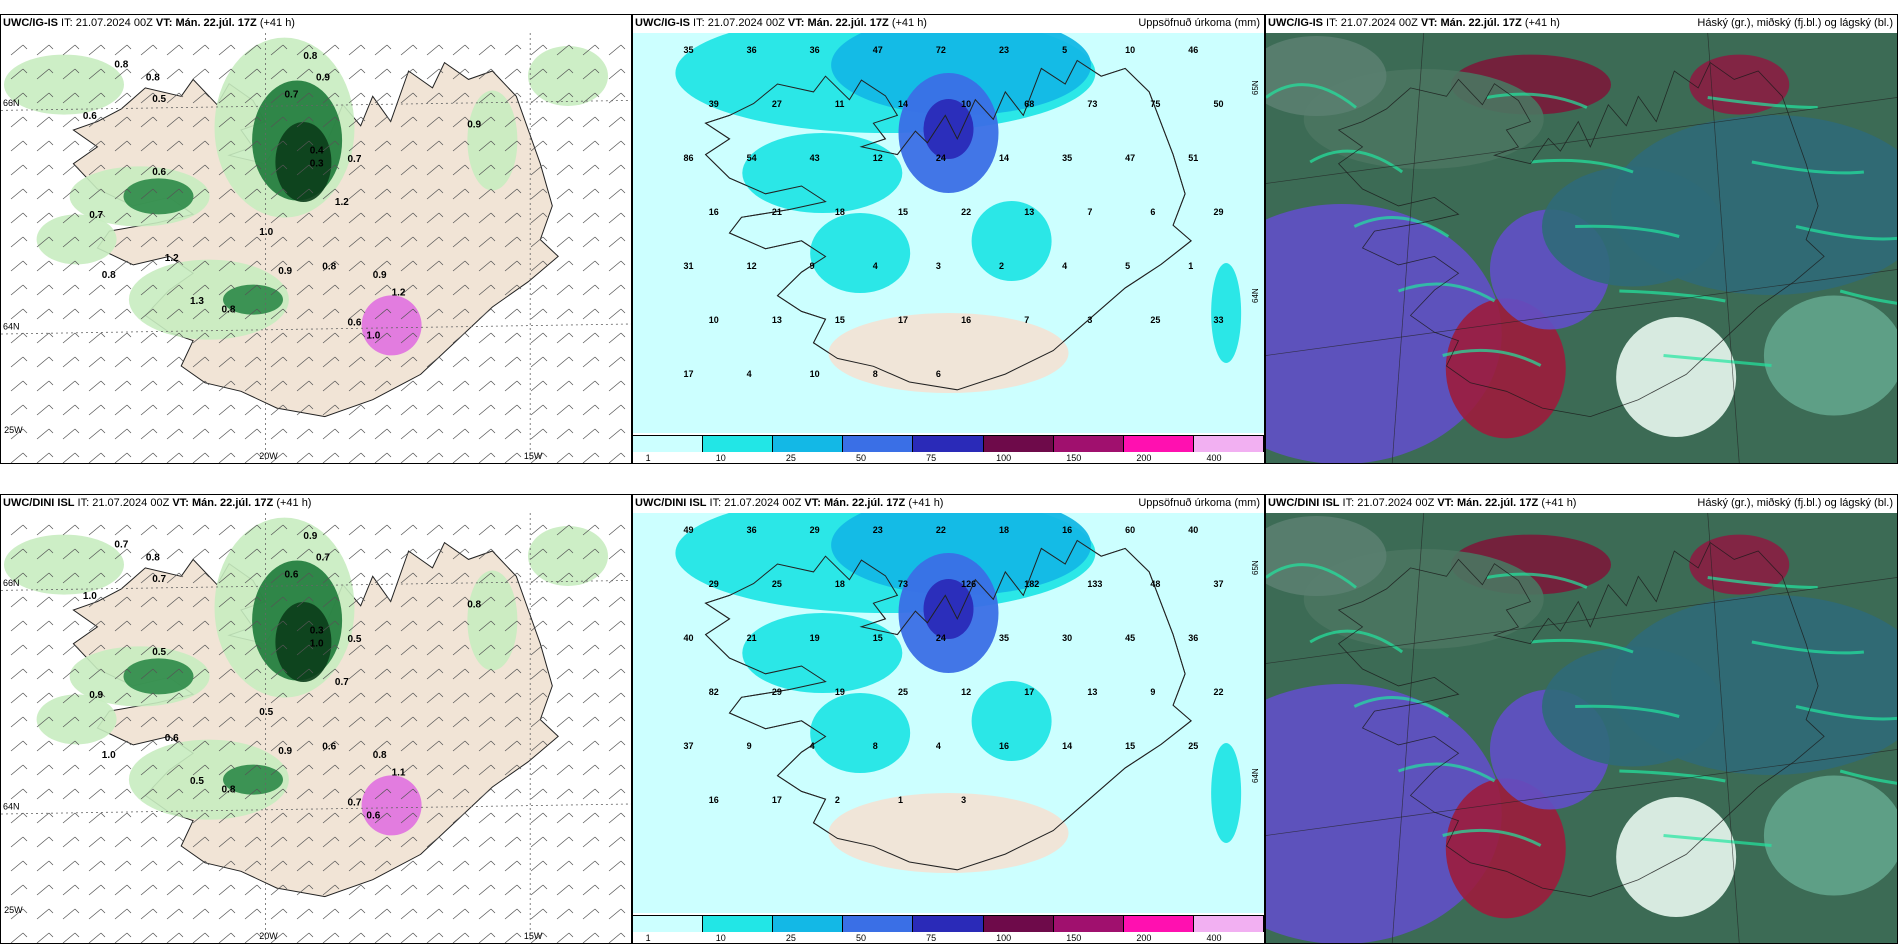 This screenshot has height=950, width=1900. Describe the element at coordinates (1152, 692) in the screenshot. I see `accum-value-label: 9` at that location.